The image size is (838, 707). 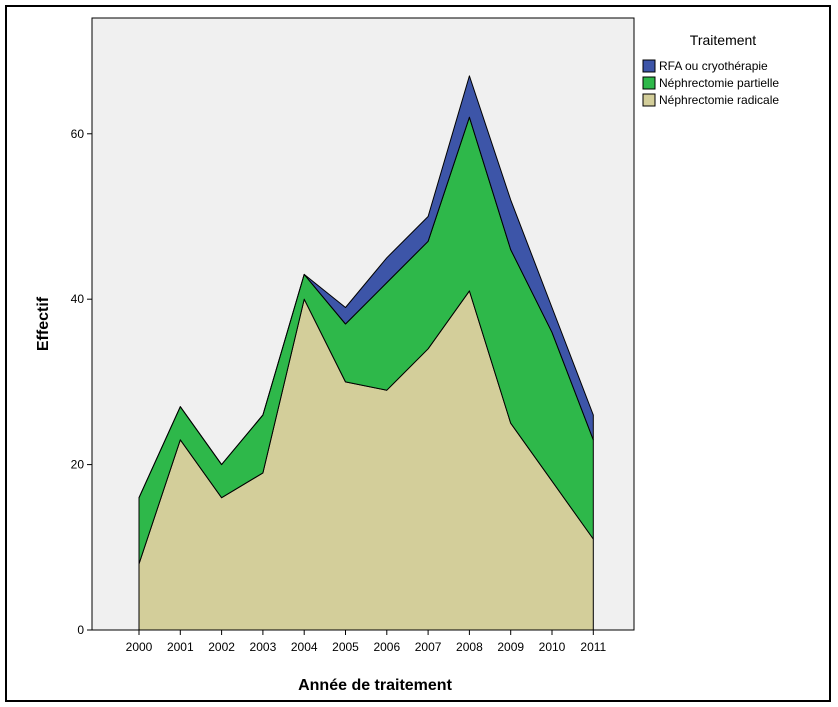 What do you see at coordinates (719, 83) in the screenshot?
I see `legend-label: Néphrectomie partielle` at bounding box center [719, 83].